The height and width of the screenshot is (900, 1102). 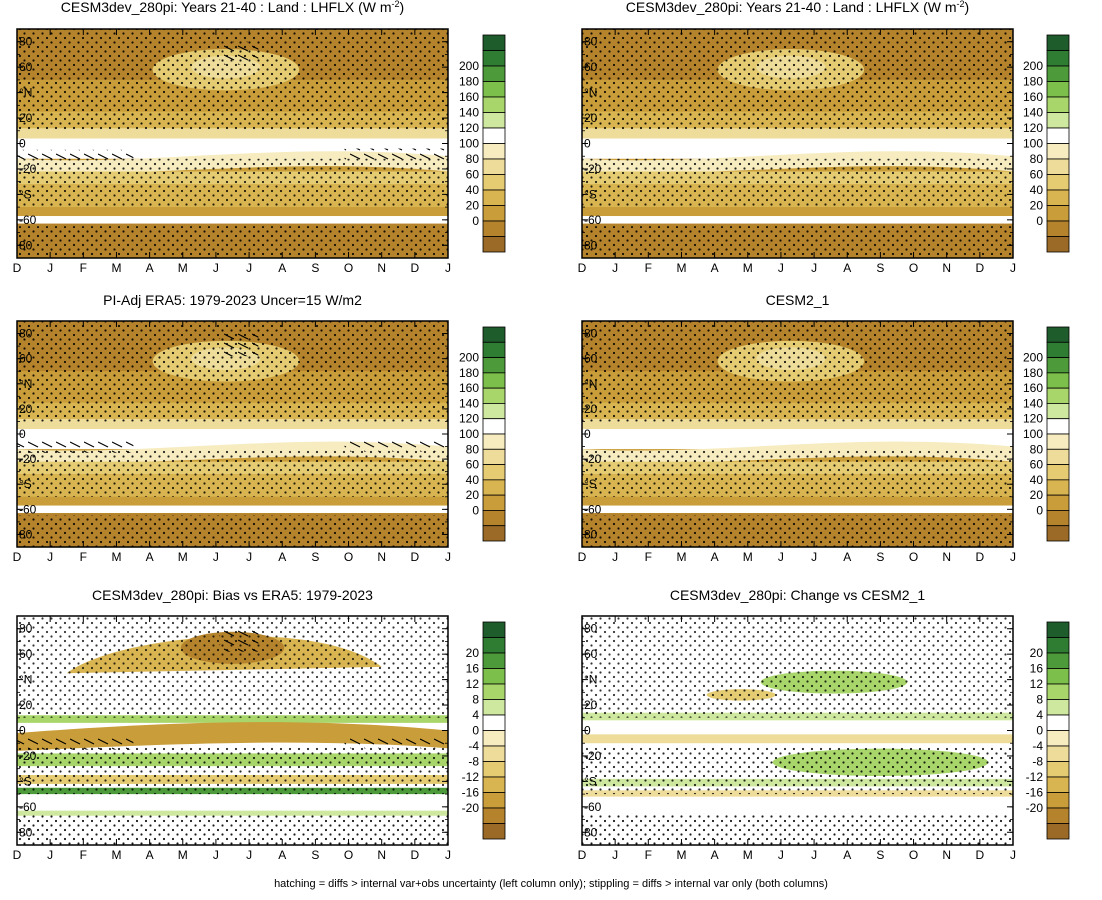 I want to click on stippling-antarctic, so click(x=232, y=829).